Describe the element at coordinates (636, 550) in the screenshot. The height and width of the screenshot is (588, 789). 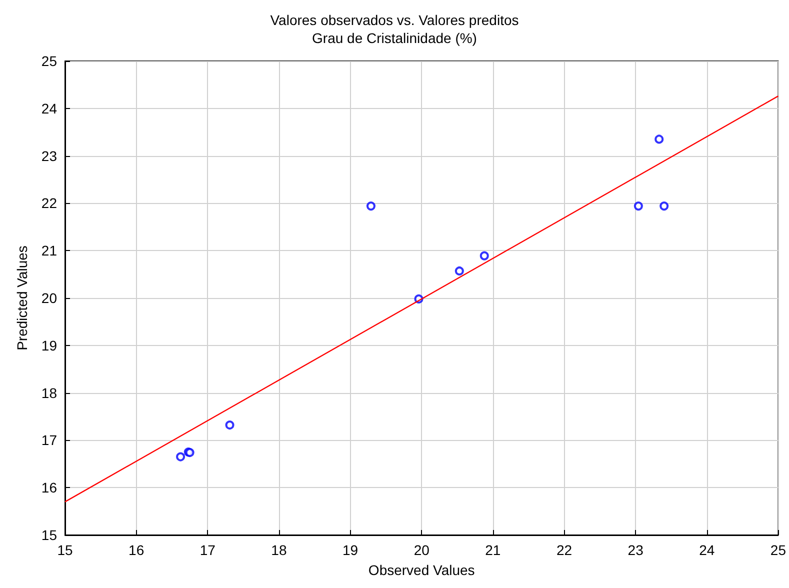
I see `x-tick-label: 23` at that location.